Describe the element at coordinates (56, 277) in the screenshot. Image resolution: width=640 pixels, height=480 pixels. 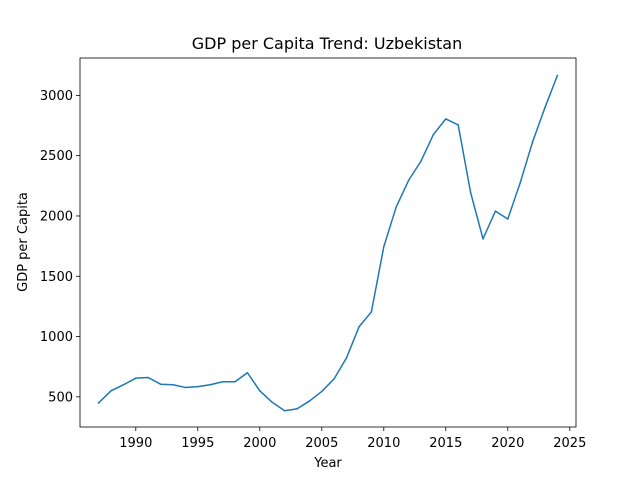
I see `y-tick-label: 1500` at that location.